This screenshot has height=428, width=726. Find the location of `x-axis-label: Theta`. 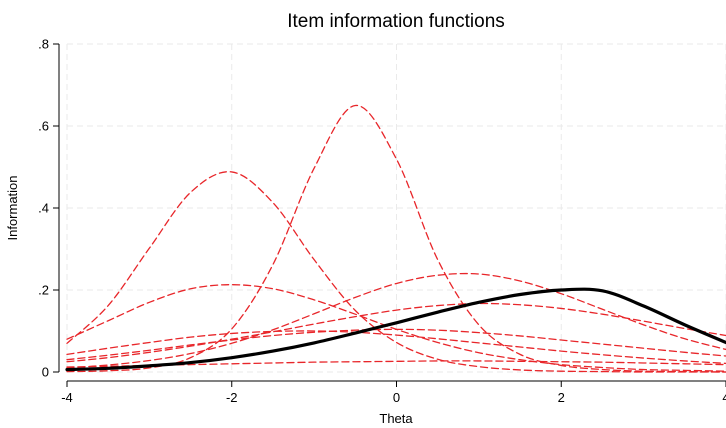

x-axis-label: Theta is located at coordinates (396, 418).